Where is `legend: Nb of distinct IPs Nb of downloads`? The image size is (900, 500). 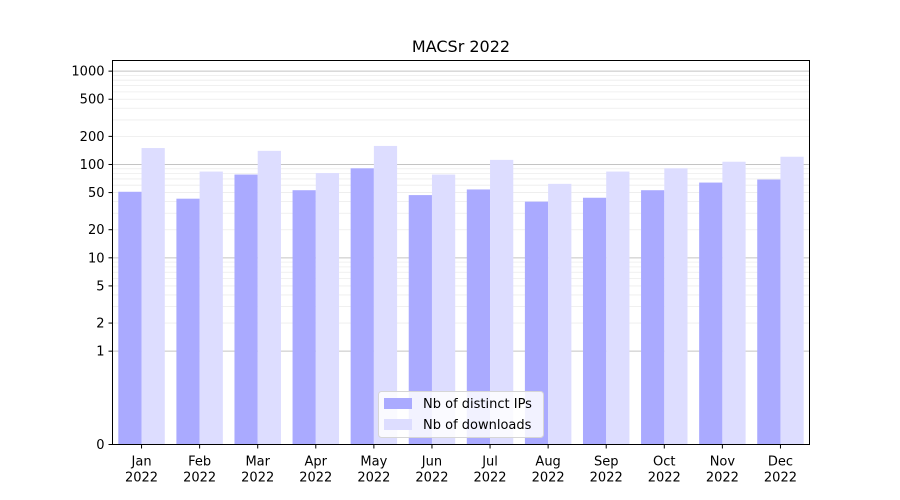
legend: Nb of distinct IPs Nb of downloads is located at coordinates (461, 414).